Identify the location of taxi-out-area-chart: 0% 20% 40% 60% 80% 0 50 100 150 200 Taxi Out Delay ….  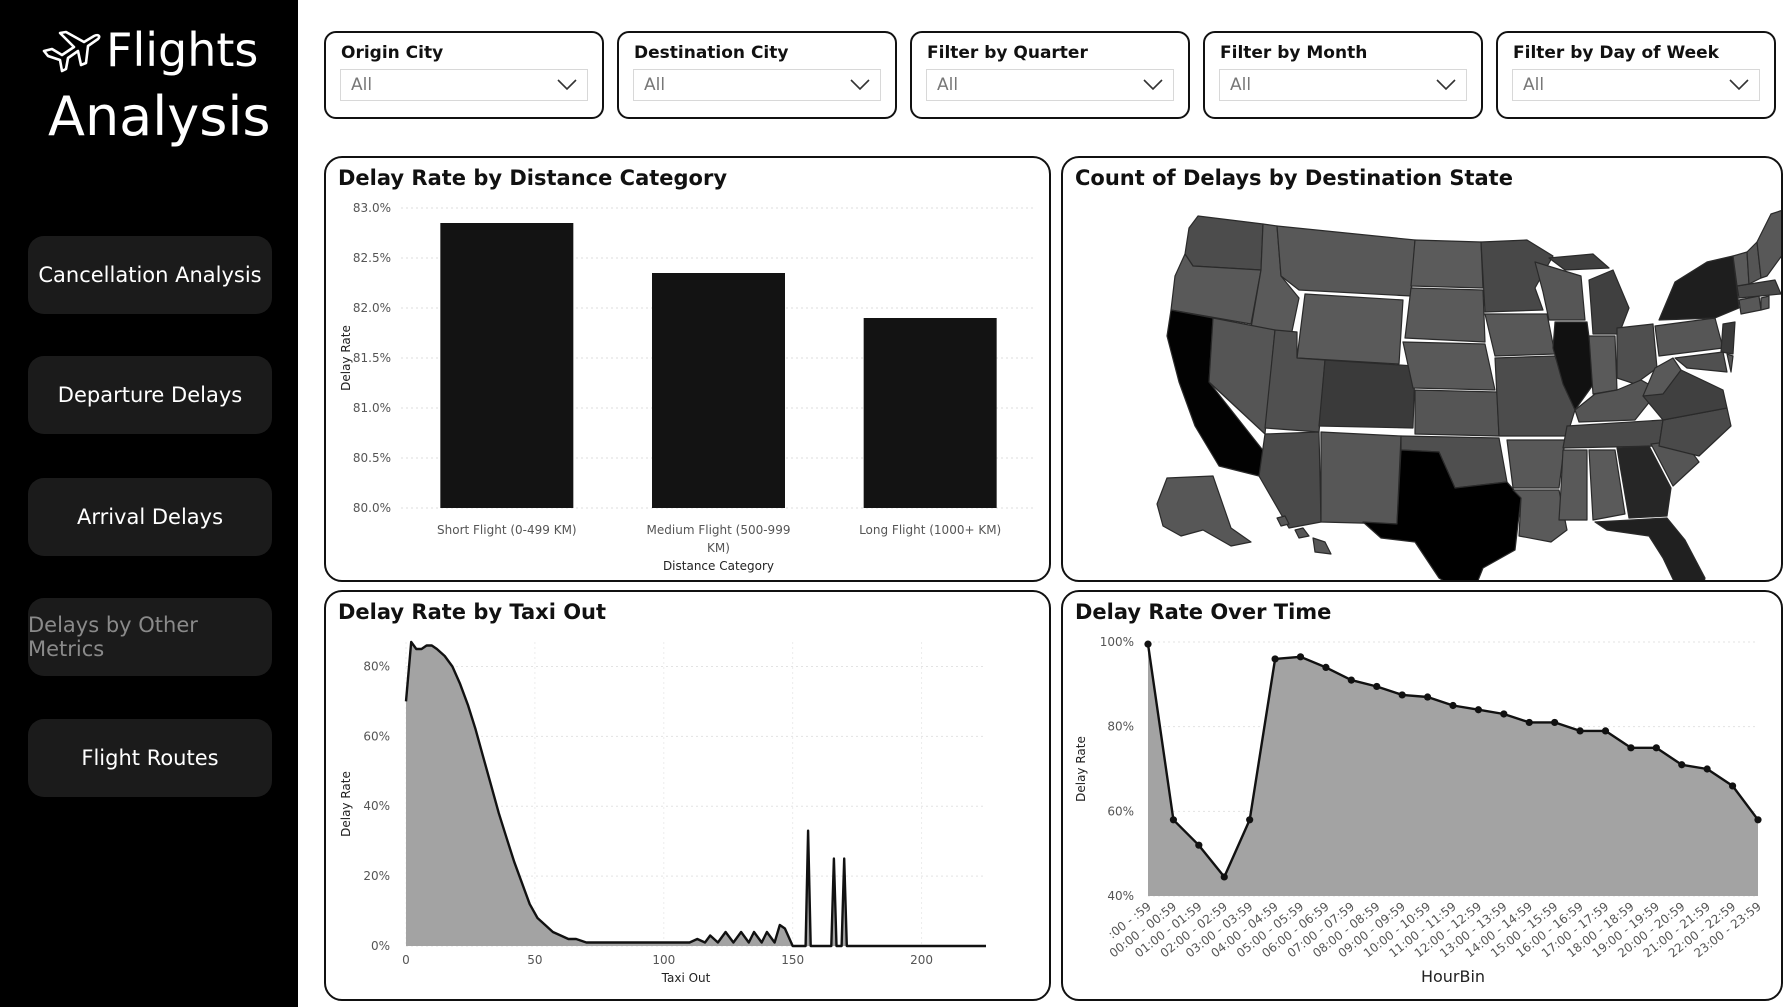
(662, 812).